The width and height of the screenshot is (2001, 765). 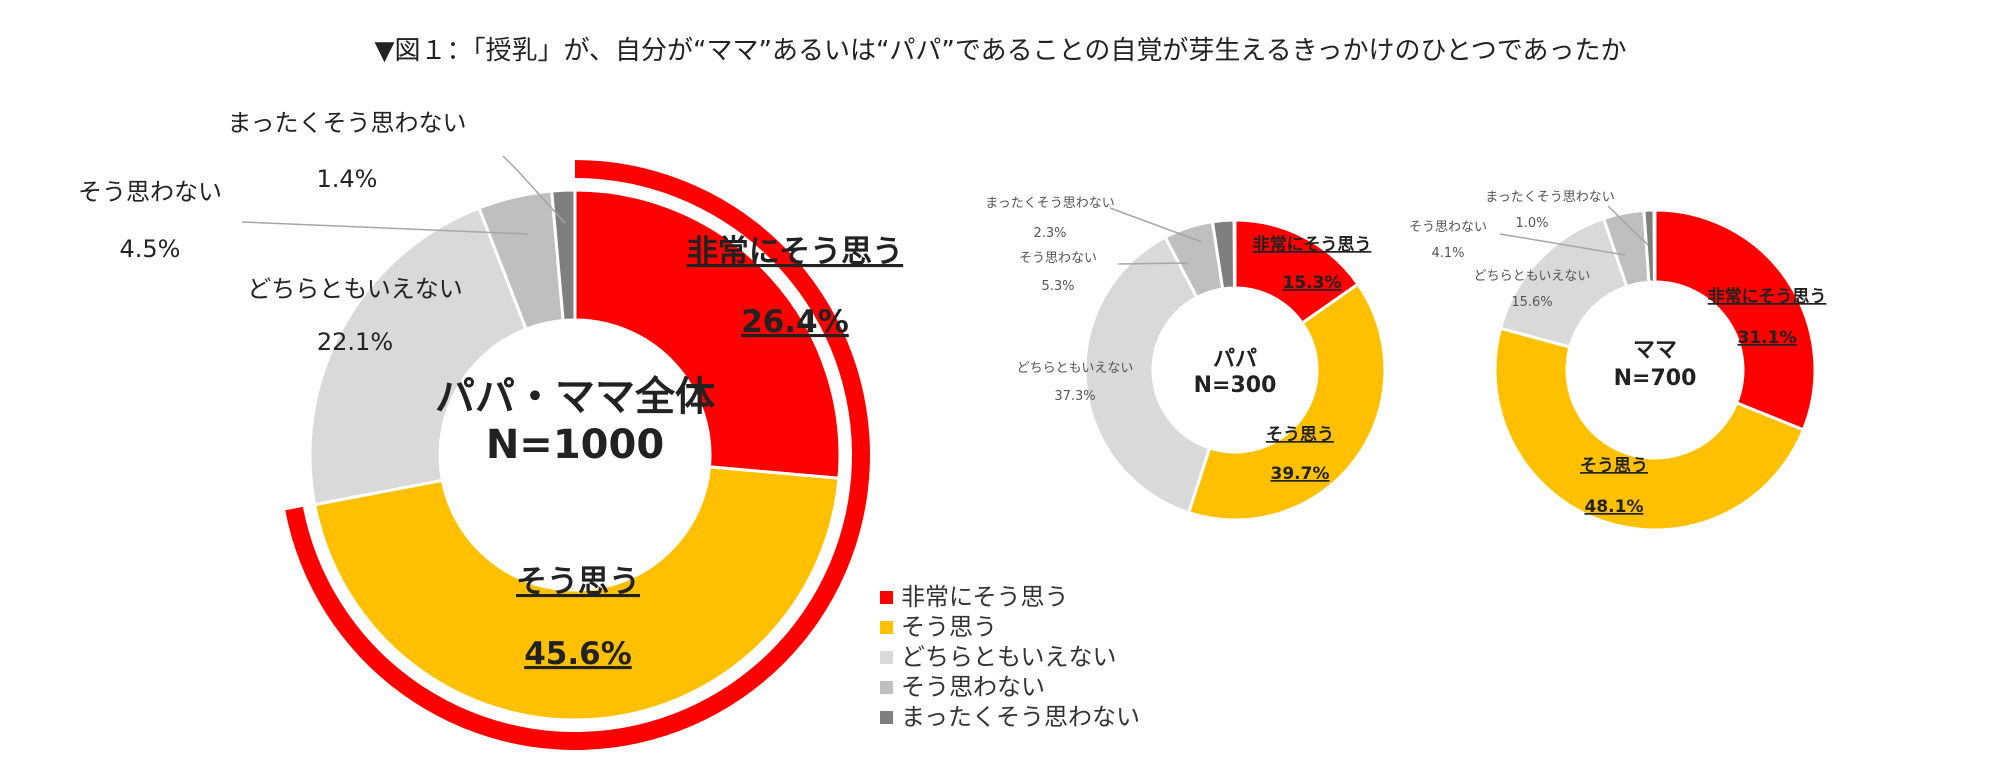 What do you see at coordinates (1655, 378) in the screenshot?
I see `center-label-n: N=700` at bounding box center [1655, 378].